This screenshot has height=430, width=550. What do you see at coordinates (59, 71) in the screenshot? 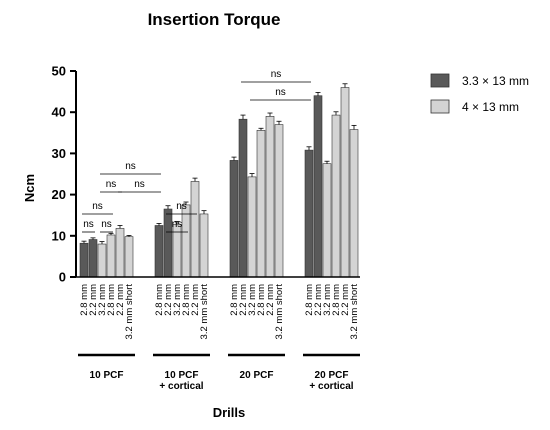
I see `y-tick-label: 50` at bounding box center [59, 71].